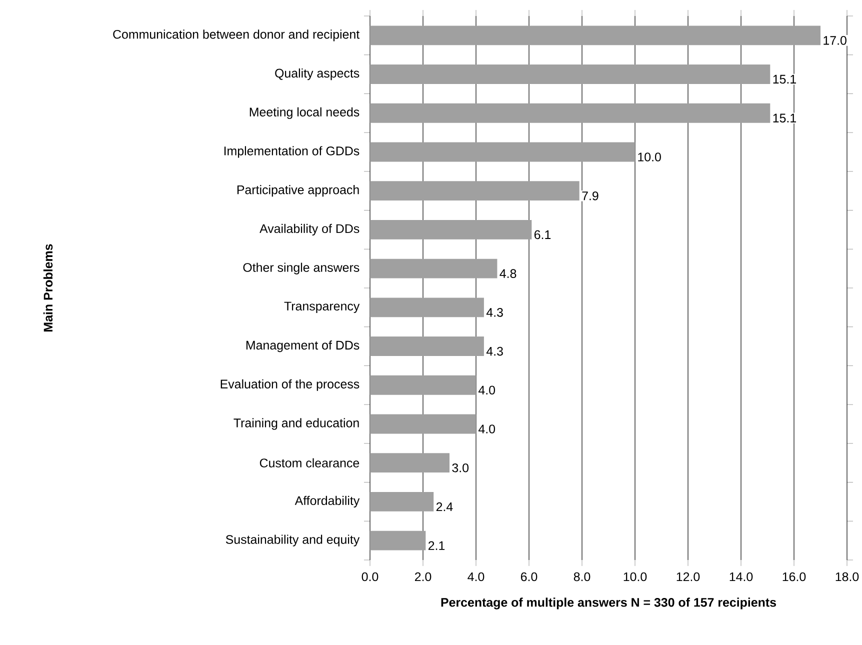 The height and width of the screenshot is (645, 862). What do you see at coordinates (608, 604) in the screenshot?
I see `x-axis-title: Percentage of multiple answers N = 330 of 157 recipients` at bounding box center [608, 604].